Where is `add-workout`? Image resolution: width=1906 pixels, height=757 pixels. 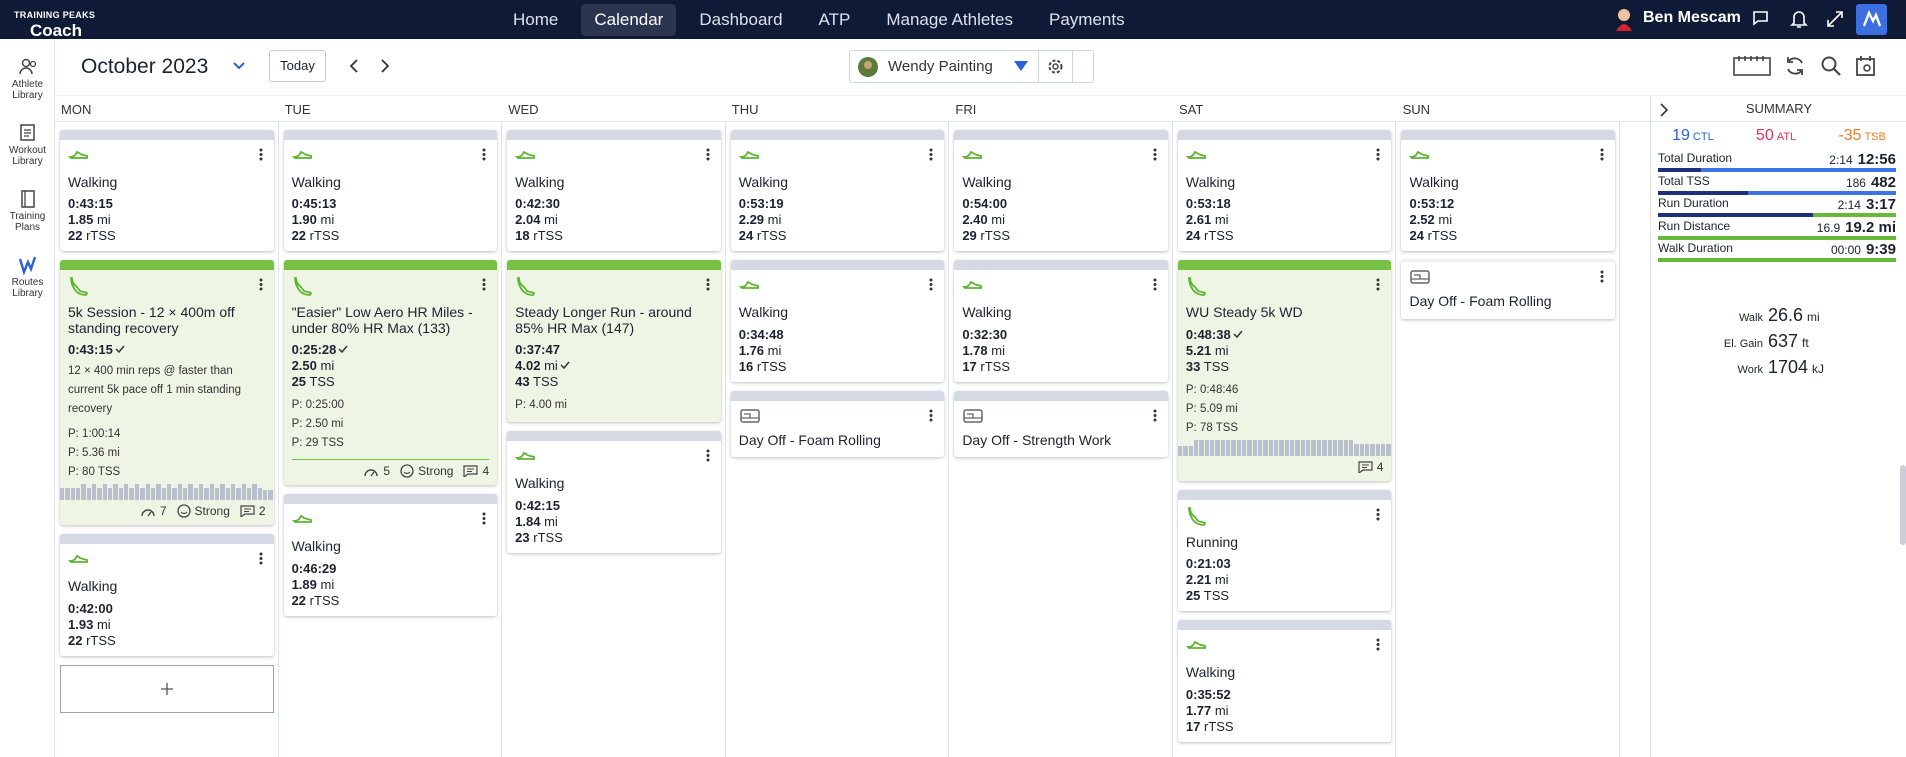 add-workout is located at coordinates (167, 688).